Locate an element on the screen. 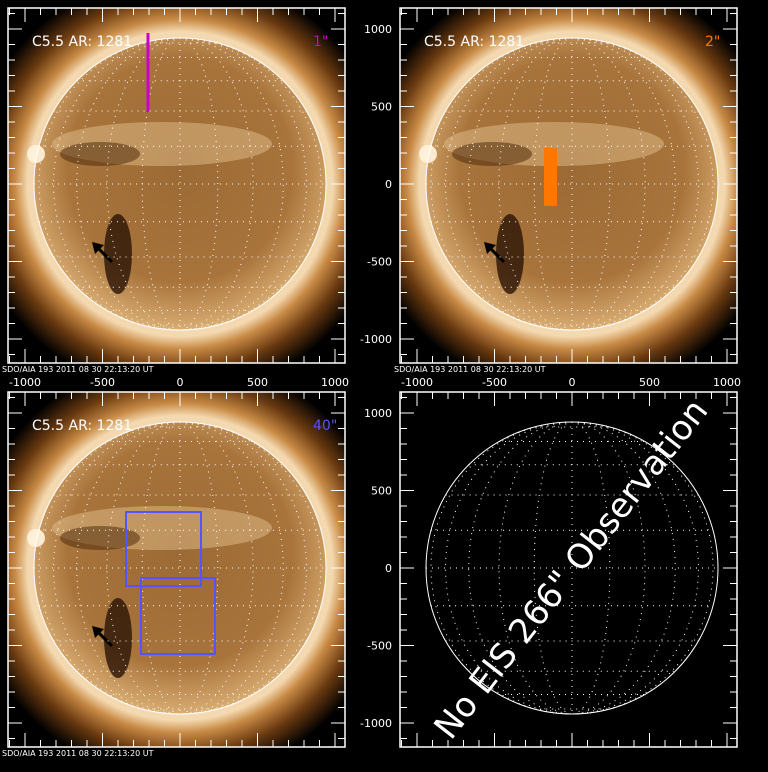 The image size is (768, 772). slit-width-label: 1" is located at coordinates (320, 42).